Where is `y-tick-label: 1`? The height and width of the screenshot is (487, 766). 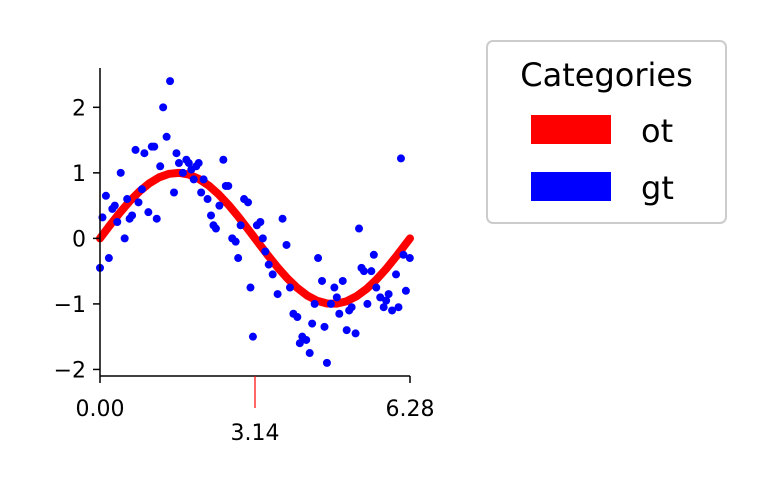
y-tick-label: 1 is located at coordinates (79, 174).